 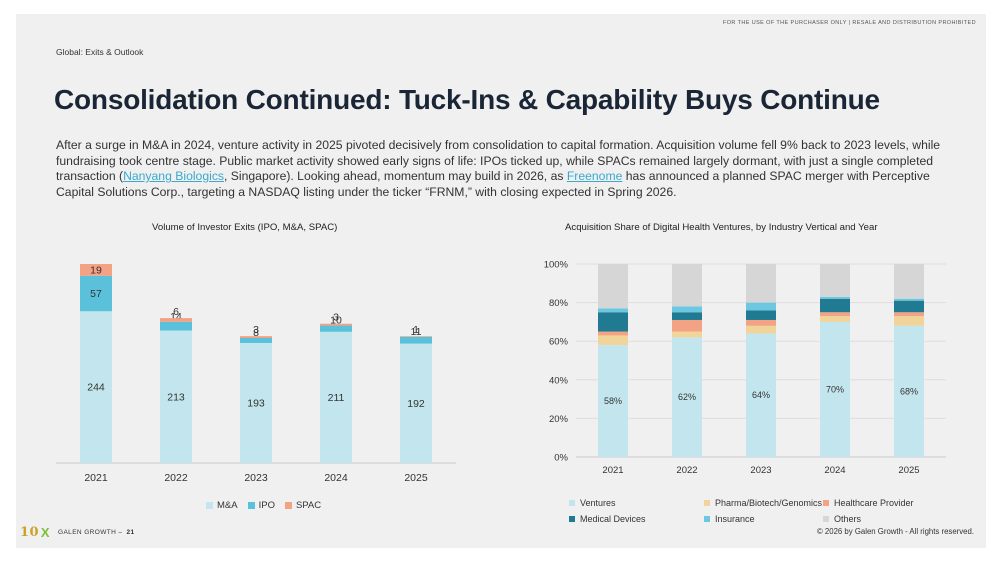 I want to click on galen-logo-icon: X, so click(x=45, y=532).